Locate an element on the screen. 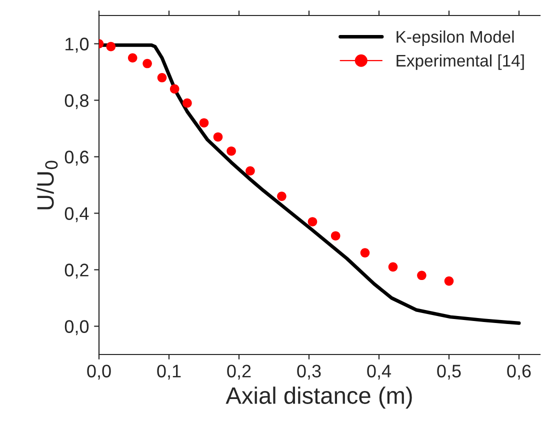  y-tick-label: 0,8 is located at coordinates (76, 102).